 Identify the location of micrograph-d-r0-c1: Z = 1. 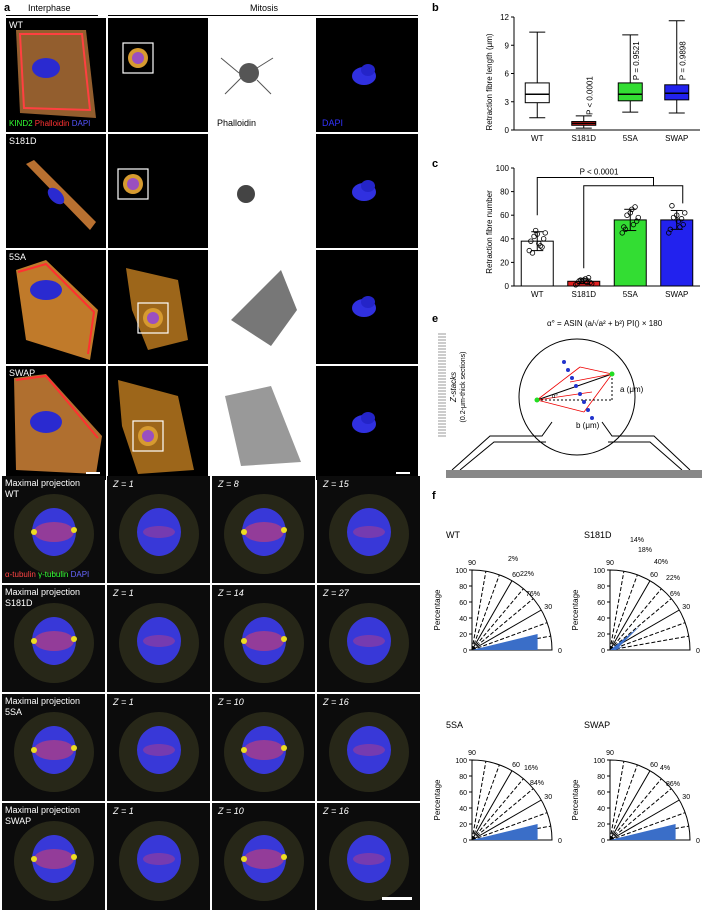
(158, 529).